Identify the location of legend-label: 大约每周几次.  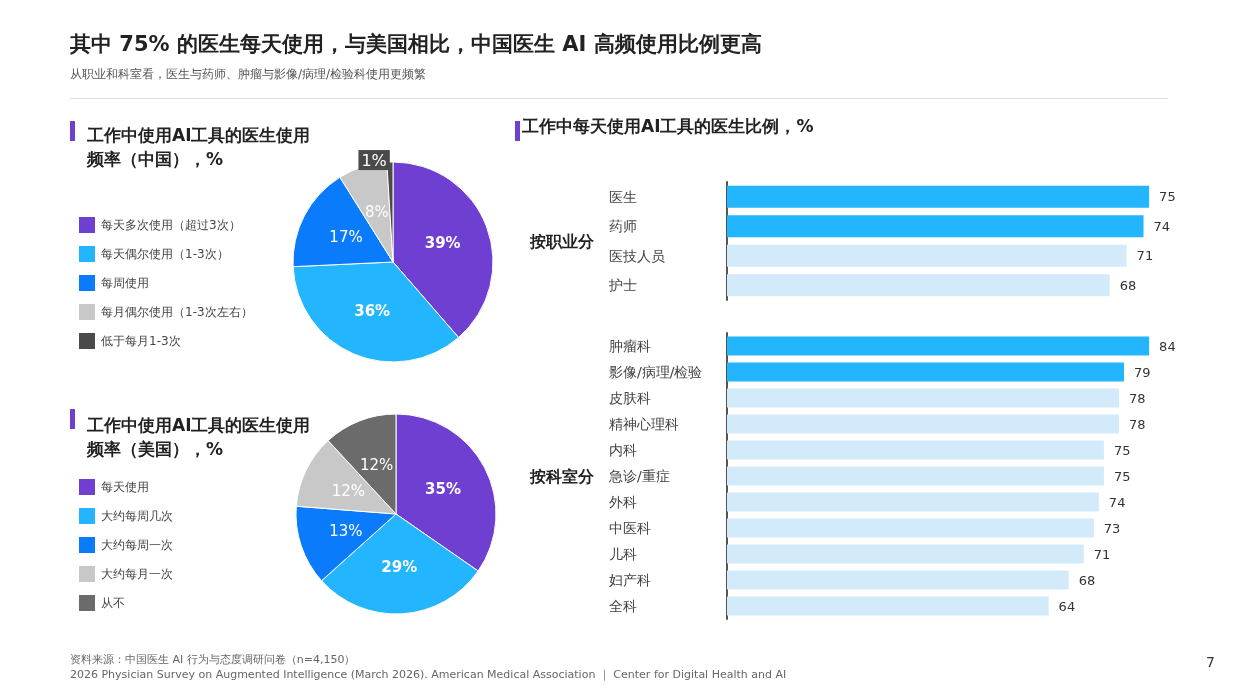
(137, 516).